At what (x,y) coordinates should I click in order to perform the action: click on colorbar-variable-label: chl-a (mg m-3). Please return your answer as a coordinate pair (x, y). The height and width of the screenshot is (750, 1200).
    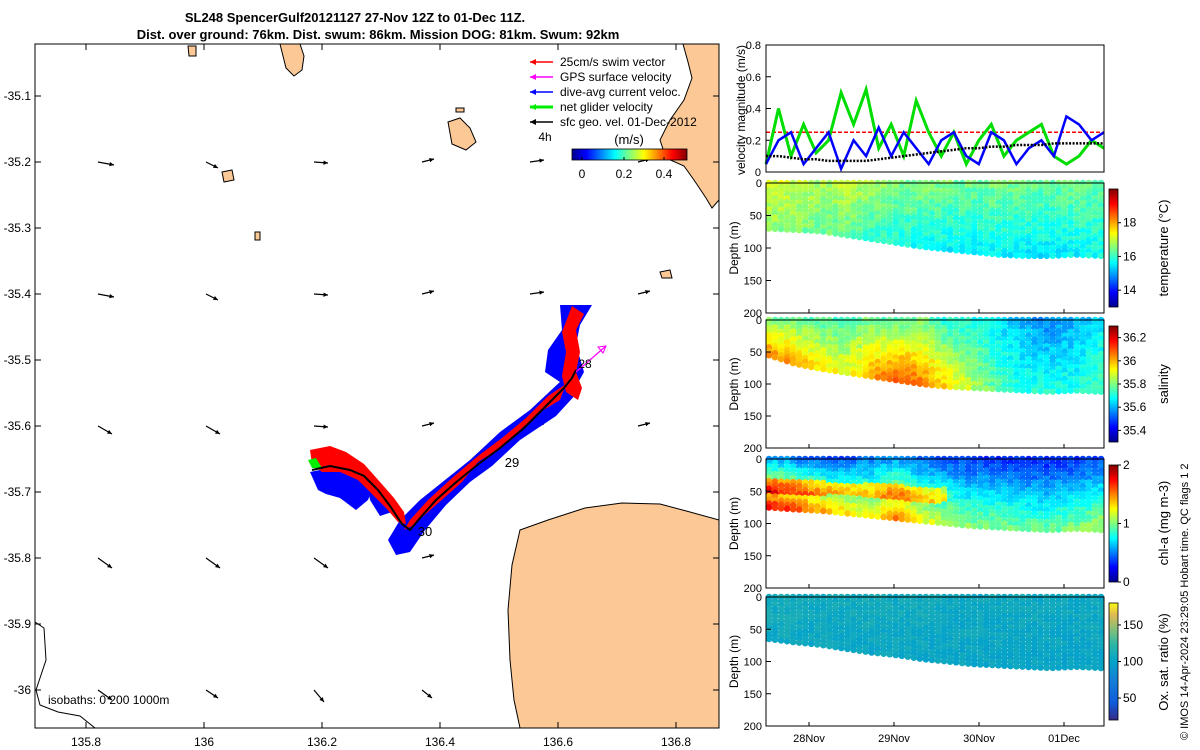
    Looking at the image, I should click on (1163, 523).